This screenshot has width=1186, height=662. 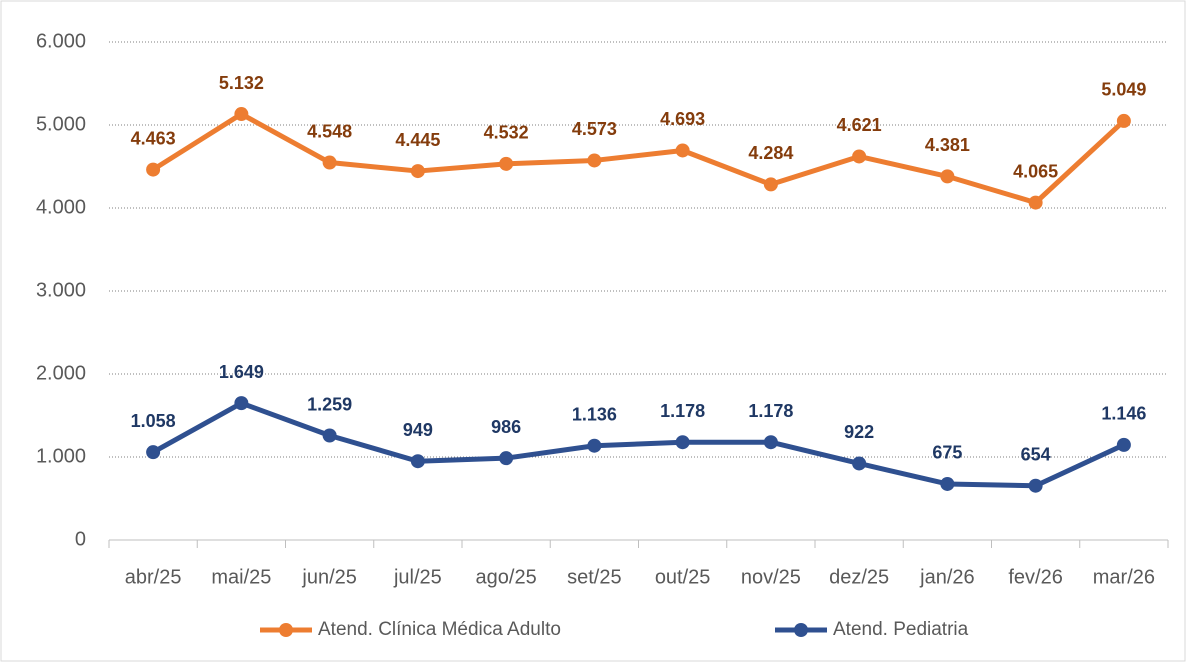 What do you see at coordinates (439, 629) in the screenshot?
I see `legend-label: Atend. Clínica Médica Adulto` at bounding box center [439, 629].